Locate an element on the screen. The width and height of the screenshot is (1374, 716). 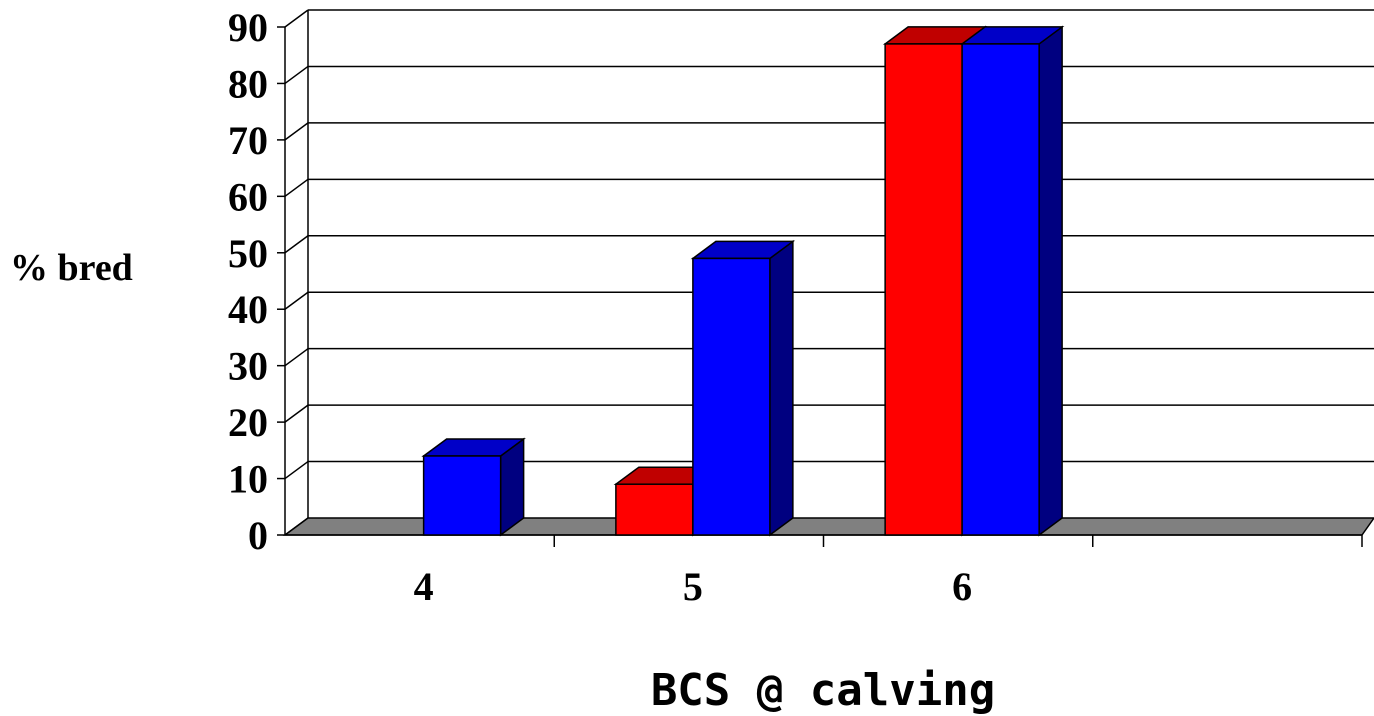
y-tick-label: 80 is located at coordinates (248, 83).